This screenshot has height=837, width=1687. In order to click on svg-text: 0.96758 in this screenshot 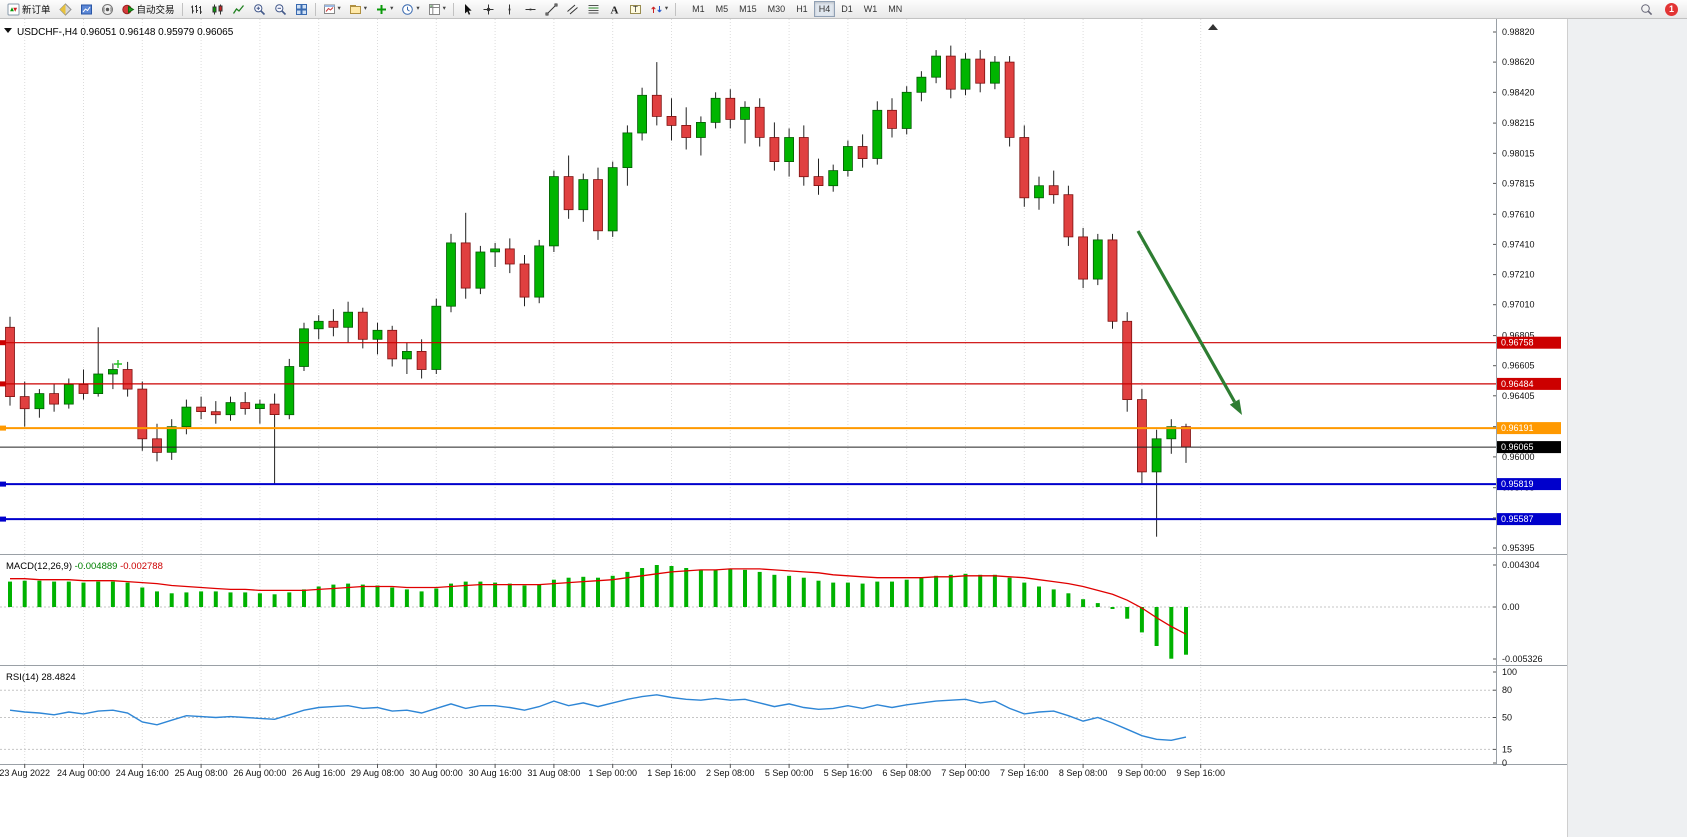, I will do `click(1517, 343)`.